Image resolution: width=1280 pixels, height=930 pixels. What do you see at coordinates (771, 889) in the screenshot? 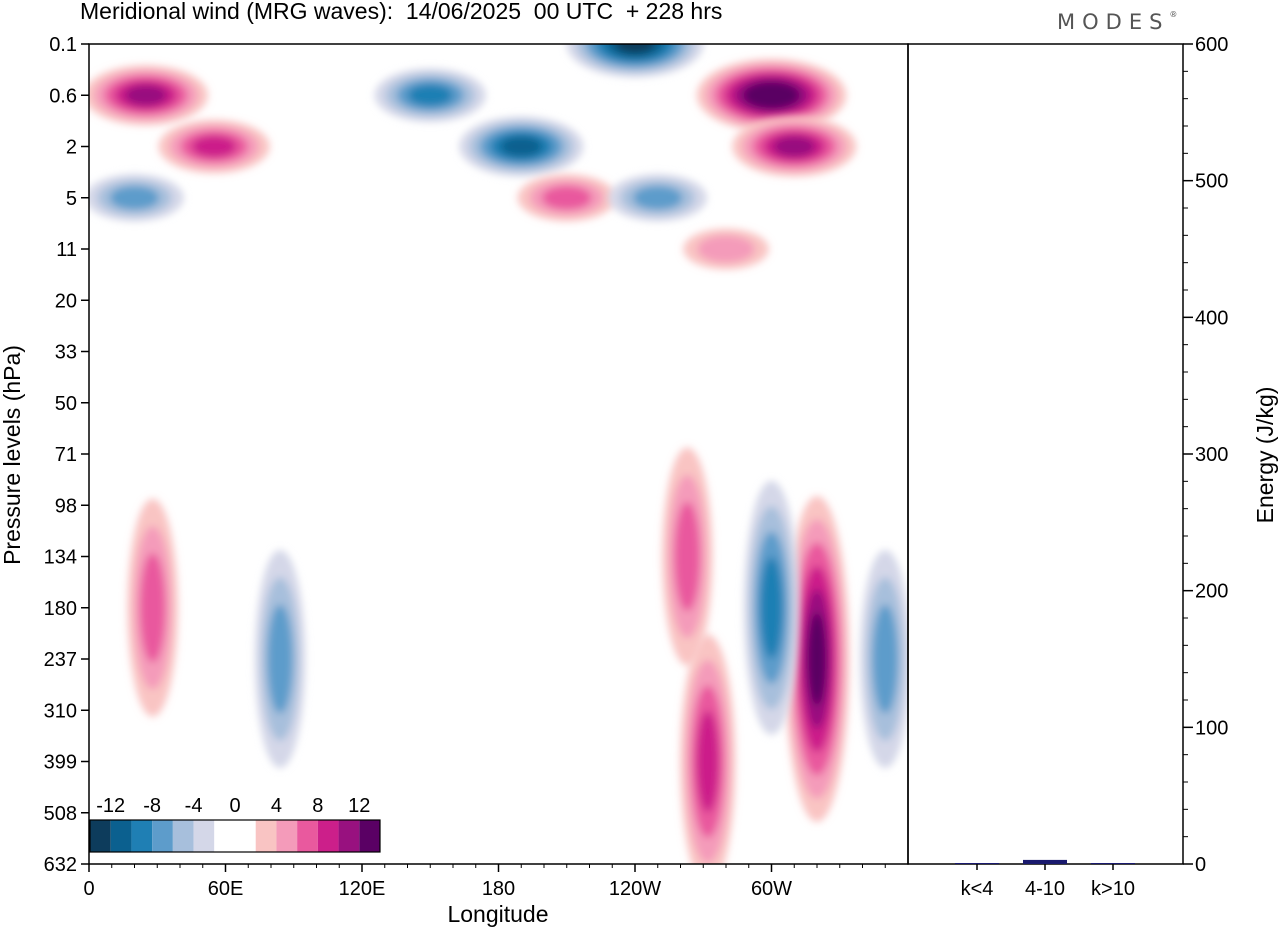
I see `longitude-tick-label: 60W` at bounding box center [771, 889].